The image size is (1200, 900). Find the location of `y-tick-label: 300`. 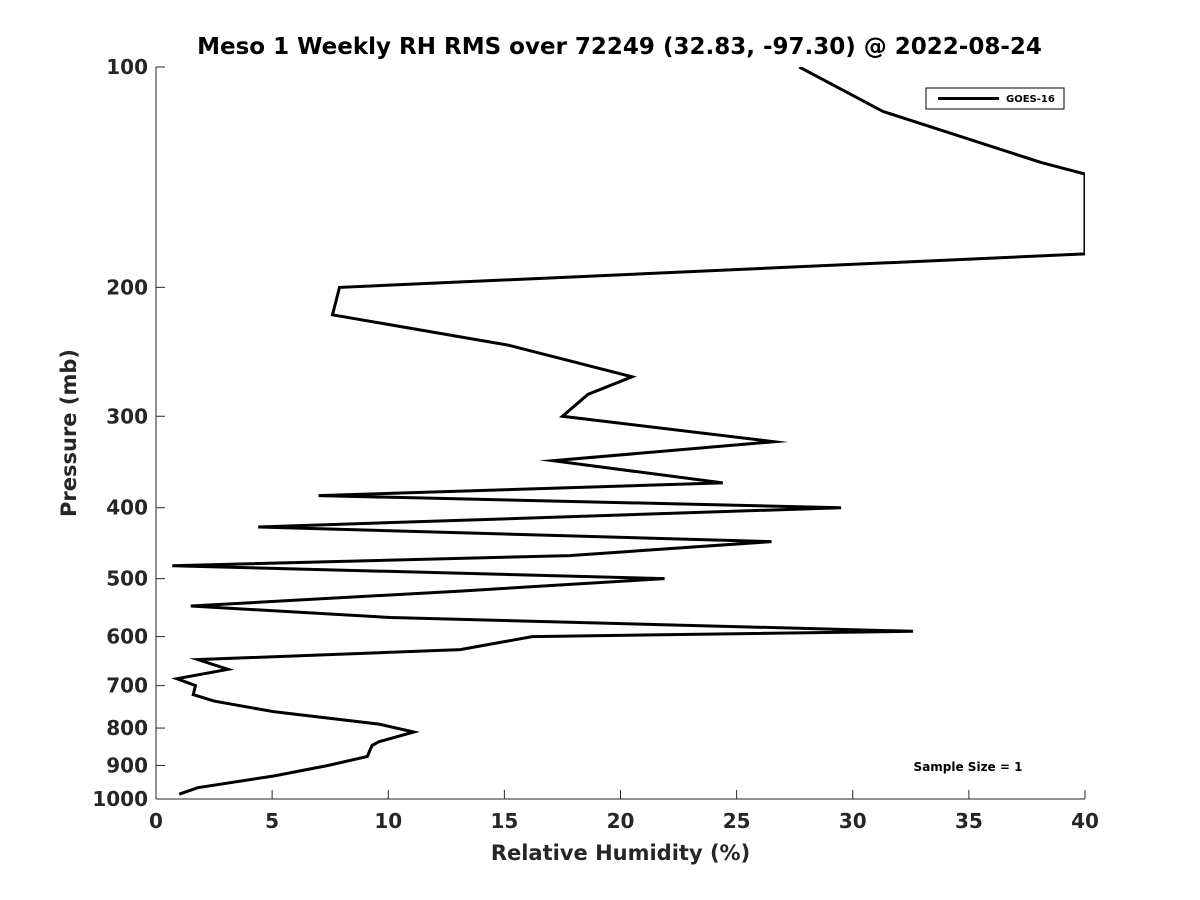

y-tick-label: 300 is located at coordinates (127, 416).